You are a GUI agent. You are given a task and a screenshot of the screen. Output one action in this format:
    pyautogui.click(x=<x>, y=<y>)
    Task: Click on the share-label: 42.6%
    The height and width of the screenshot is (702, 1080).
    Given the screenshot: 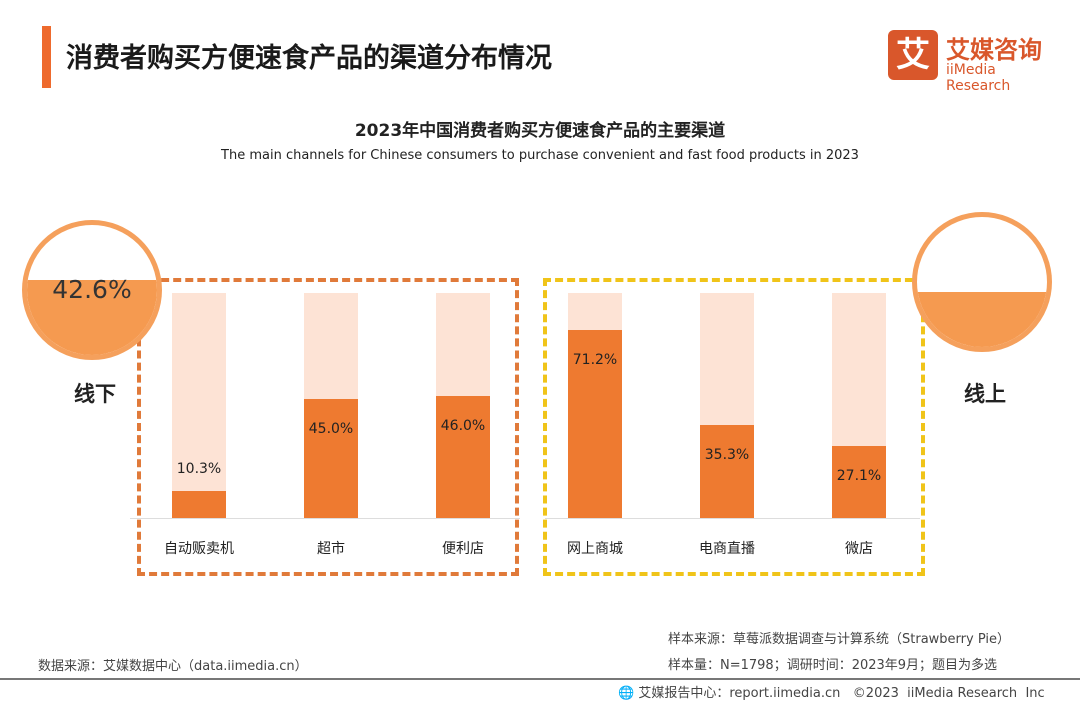 What is the action you would take?
    pyautogui.click(x=92, y=289)
    